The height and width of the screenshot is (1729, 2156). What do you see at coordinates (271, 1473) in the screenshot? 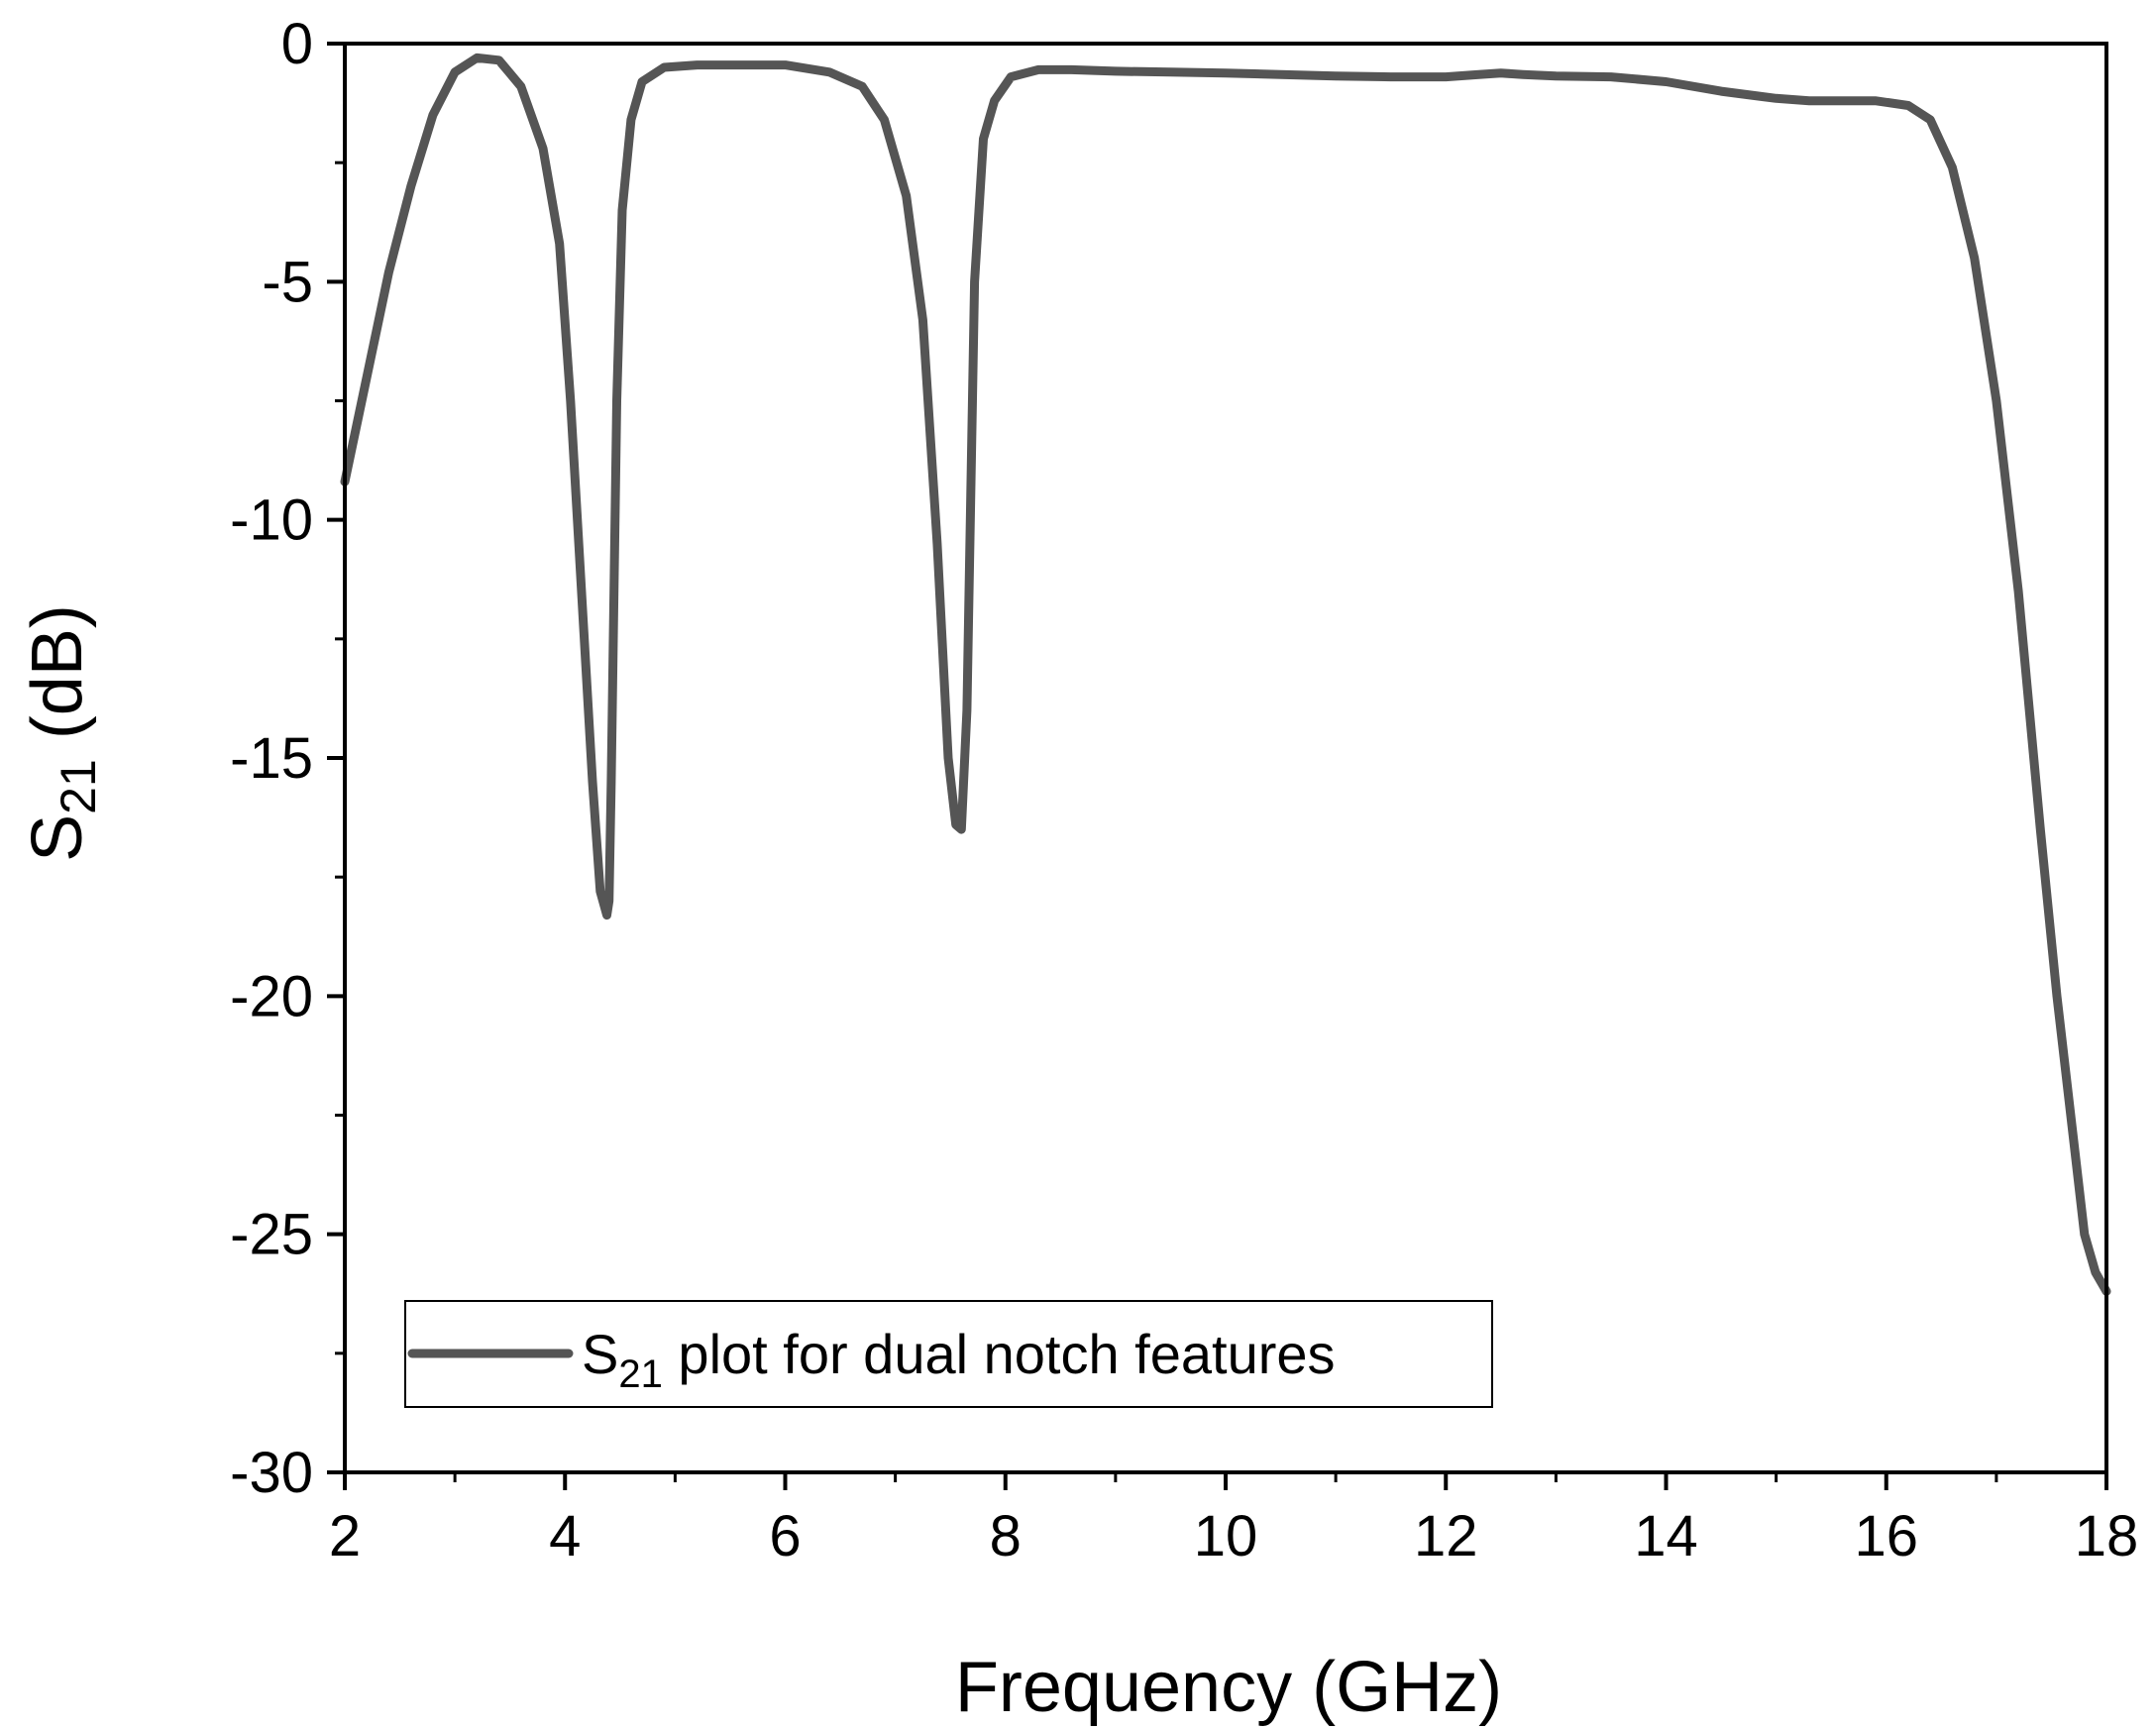
I see `y-tick-label: -30` at bounding box center [271, 1473].